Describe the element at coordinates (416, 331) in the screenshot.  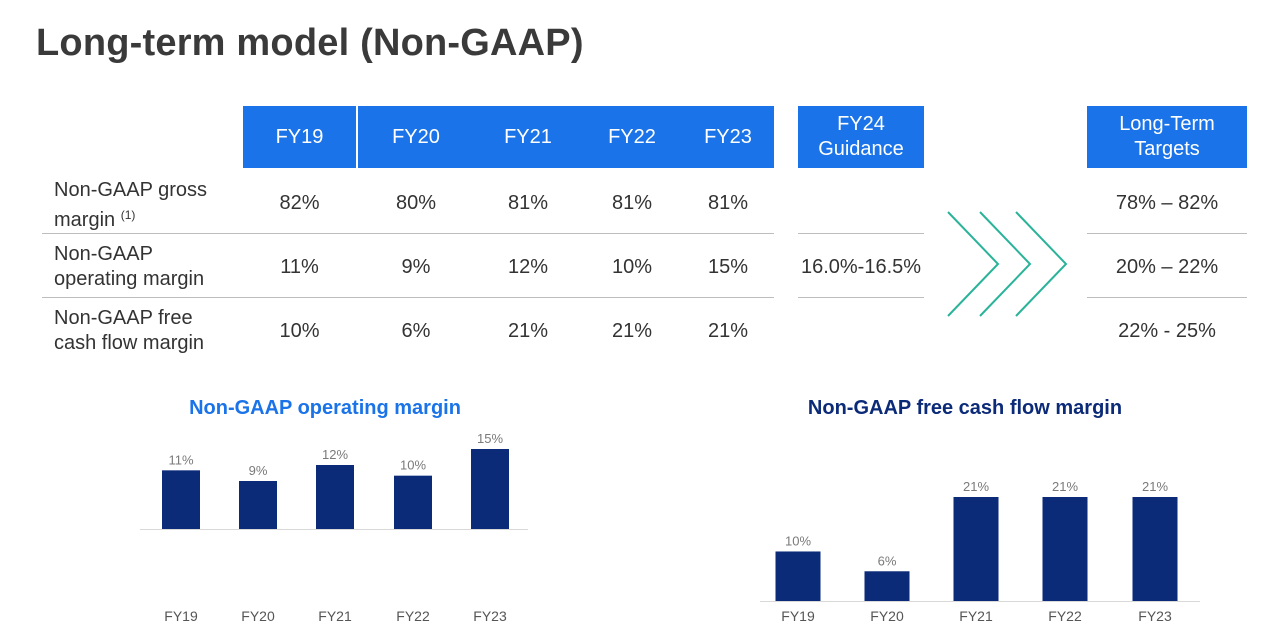
I see `cell-fcf-fy20: 6%` at that location.